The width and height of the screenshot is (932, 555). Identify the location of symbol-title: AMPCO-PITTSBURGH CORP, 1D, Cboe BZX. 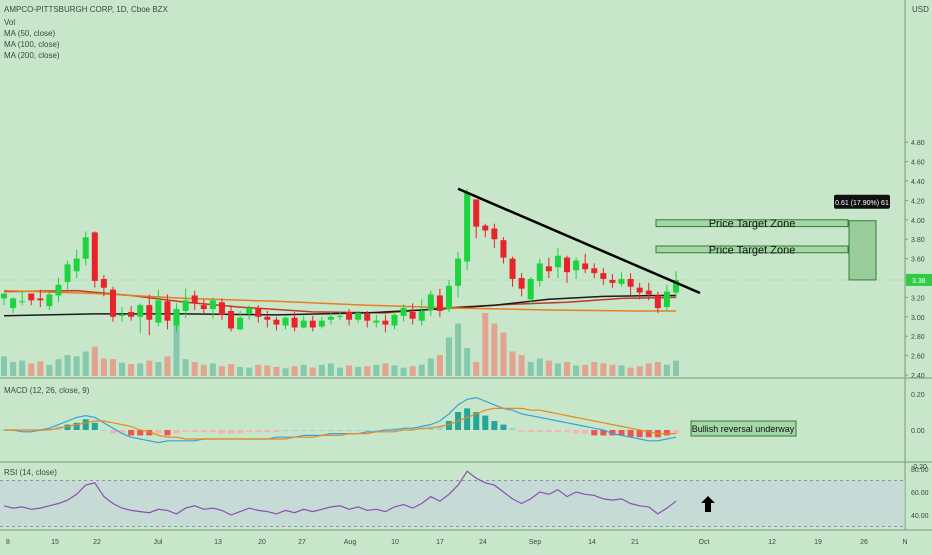
(86, 9).